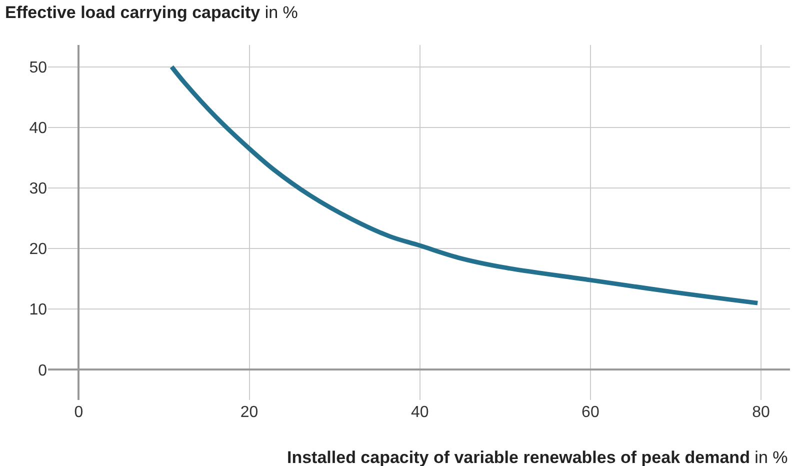 The image size is (800, 466). What do you see at coordinates (151, 12) in the screenshot?
I see `chart-title: Effective load carrying capacity in %` at bounding box center [151, 12].